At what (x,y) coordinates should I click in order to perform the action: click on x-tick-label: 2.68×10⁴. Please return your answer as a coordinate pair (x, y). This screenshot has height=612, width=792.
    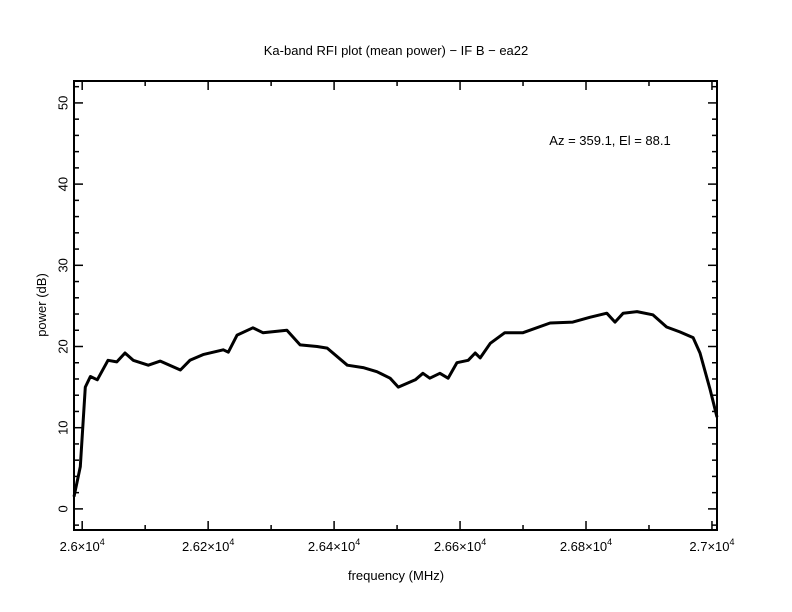
    Looking at the image, I should click on (586, 545).